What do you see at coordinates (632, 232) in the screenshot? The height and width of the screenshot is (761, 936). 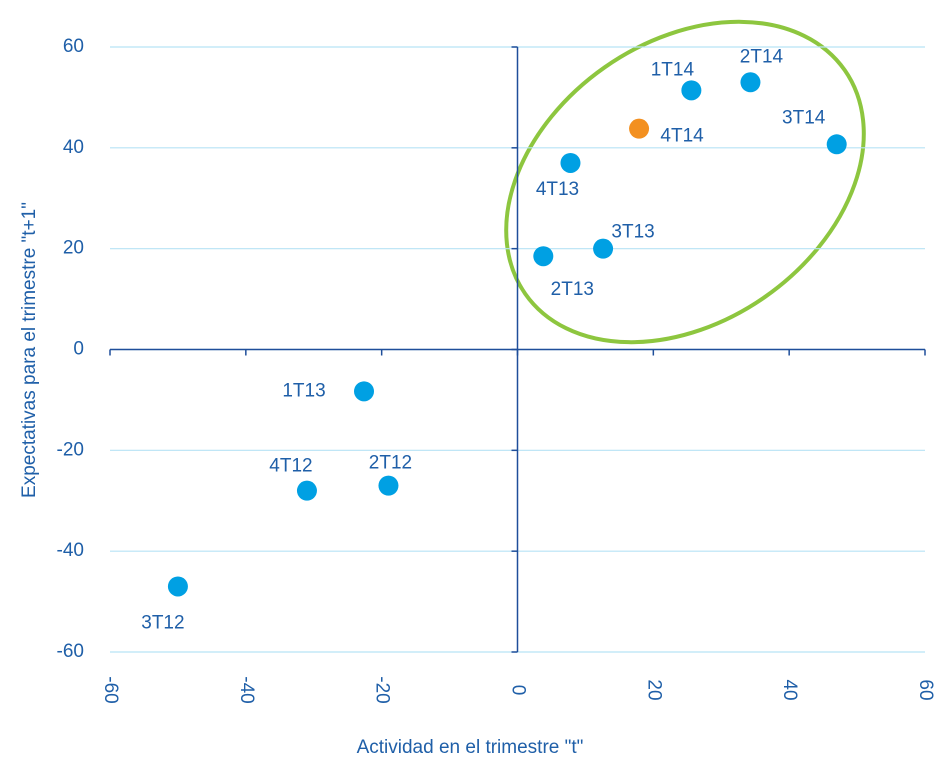 I see `point-label: 3T13` at bounding box center [632, 232].